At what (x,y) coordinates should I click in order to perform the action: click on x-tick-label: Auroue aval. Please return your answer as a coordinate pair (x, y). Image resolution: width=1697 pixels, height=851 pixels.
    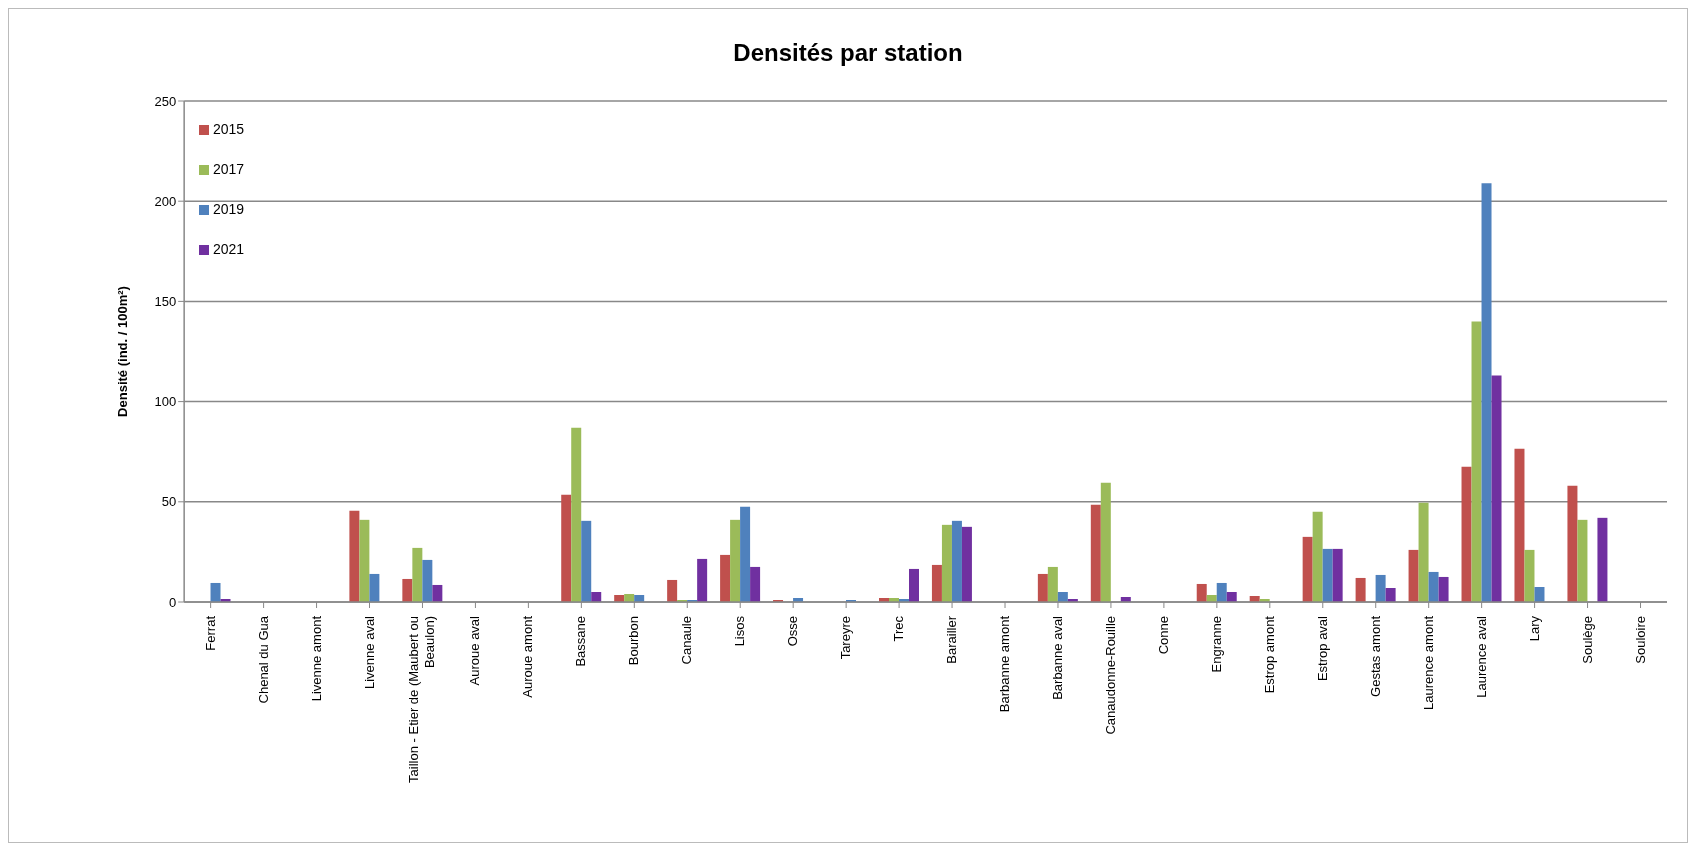
    Looking at the image, I should click on (475, 650).